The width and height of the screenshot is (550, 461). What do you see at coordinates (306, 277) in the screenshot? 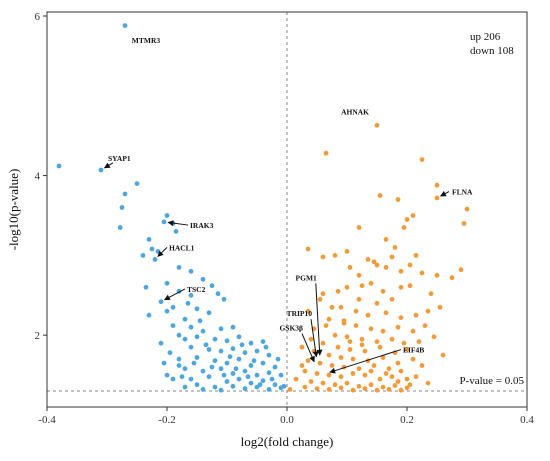
I see `gene-label: PGM1` at bounding box center [306, 277].